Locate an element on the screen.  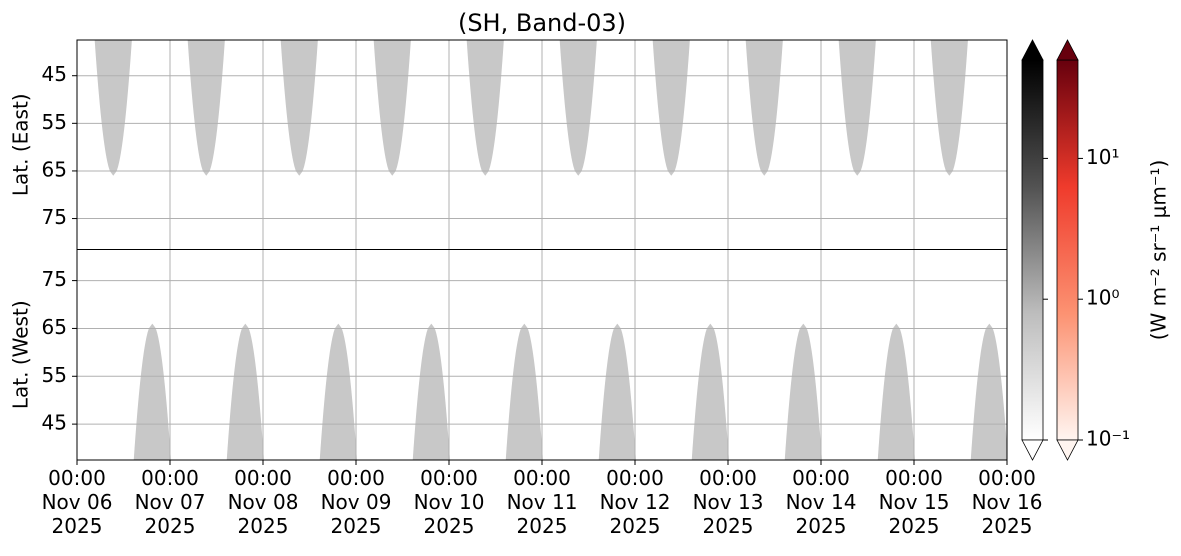
x-tick-label: 00:00 Nov 12 2025 is located at coordinates (635, 502).